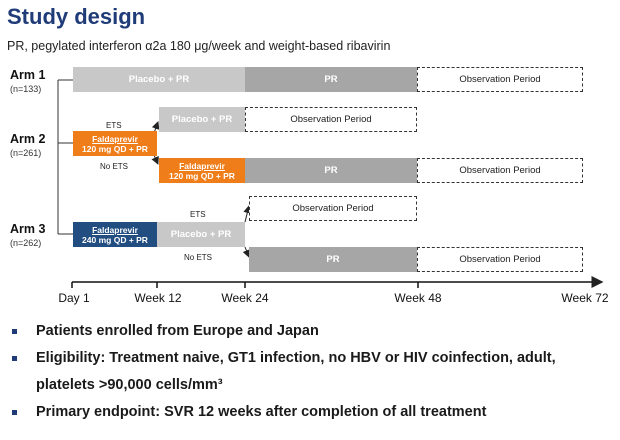 The width and height of the screenshot is (620, 440). I want to click on arm2-no-ets-faldaprevir-bar: Faldaprevir 120 mg QD + PR, so click(202, 170).